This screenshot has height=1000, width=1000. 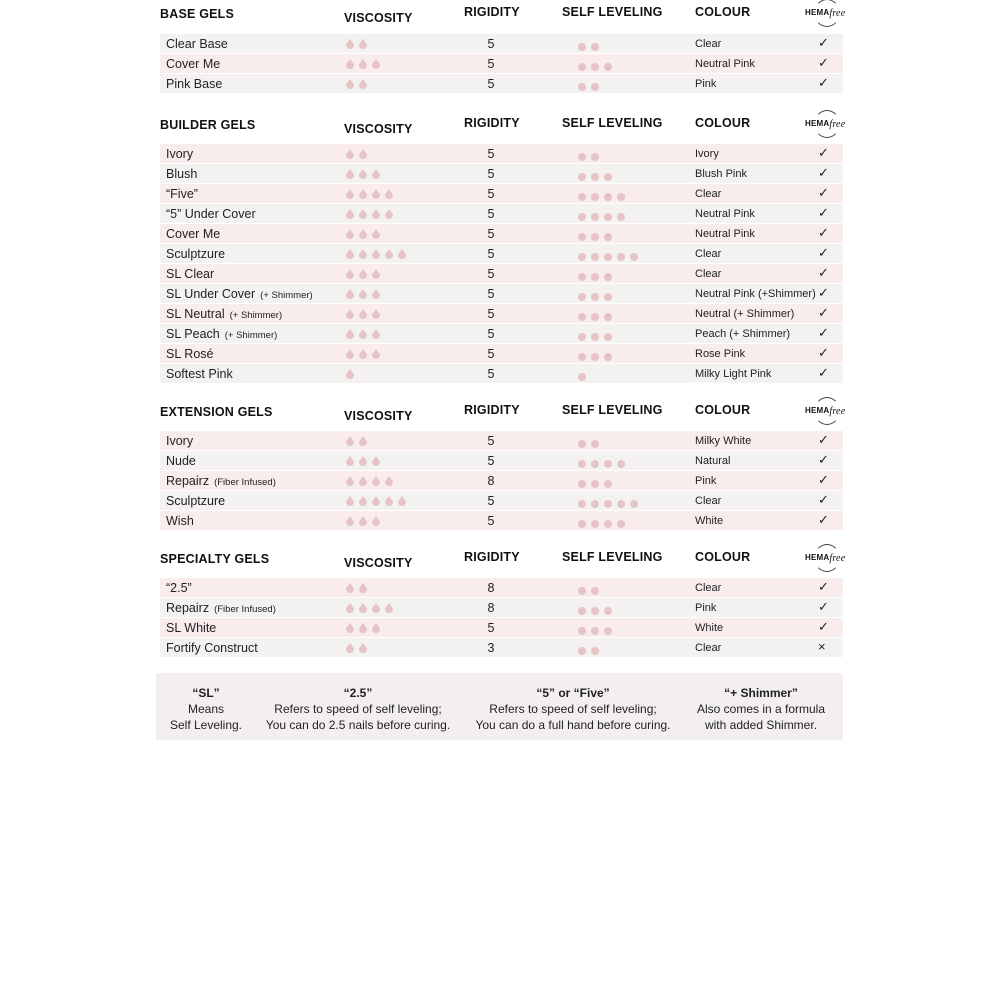 I want to click on table-row: SL White 5 White ✓, so click(x=501, y=627).